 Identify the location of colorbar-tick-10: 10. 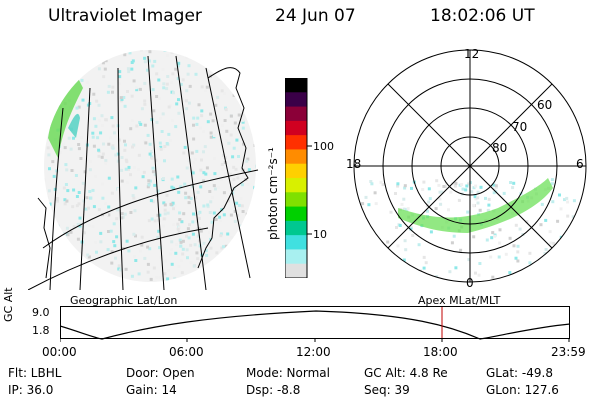
(320, 234).